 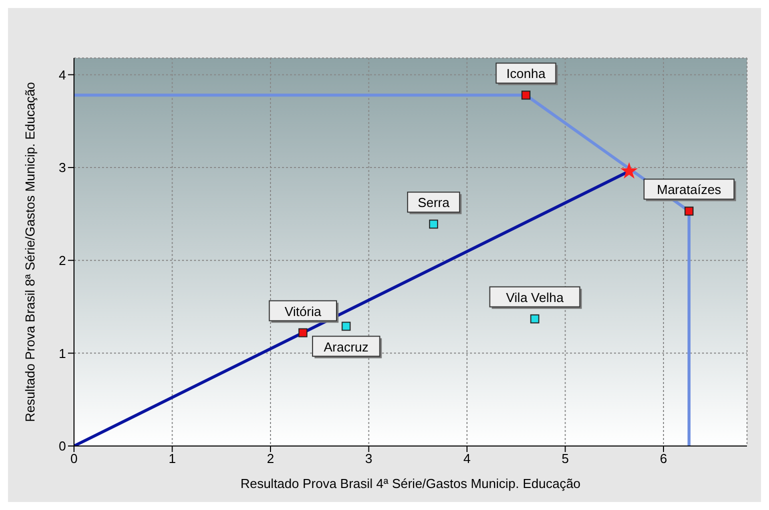 I want to click on y-tick-label: 2, so click(x=62, y=260).